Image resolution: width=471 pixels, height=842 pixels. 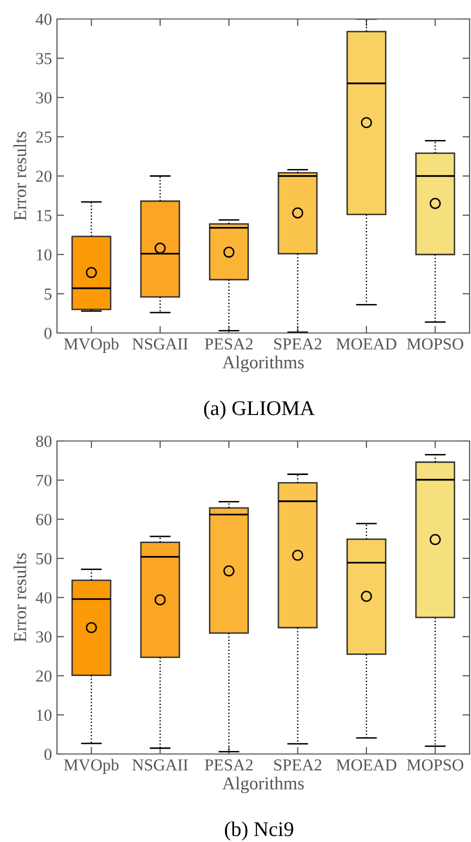 What do you see at coordinates (44, 216) in the screenshot?
I see `y-tick-label: 15` at bounding box center [44, 216].